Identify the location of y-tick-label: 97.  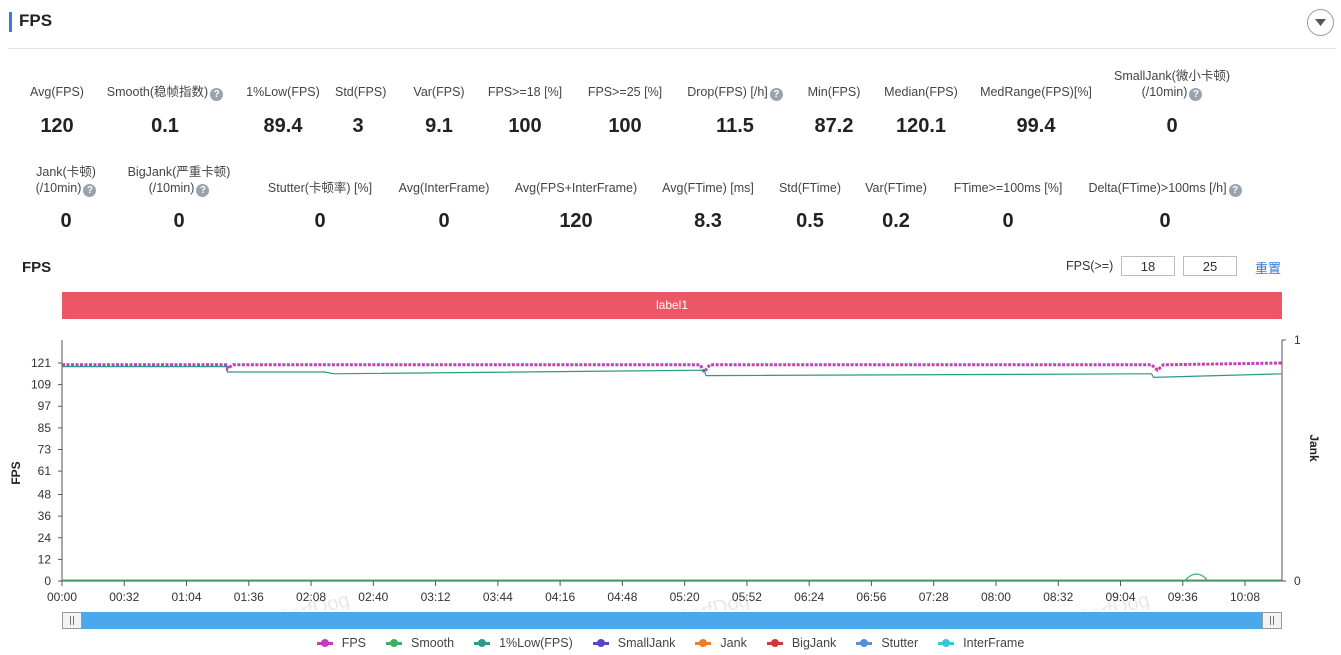
(45, 406).